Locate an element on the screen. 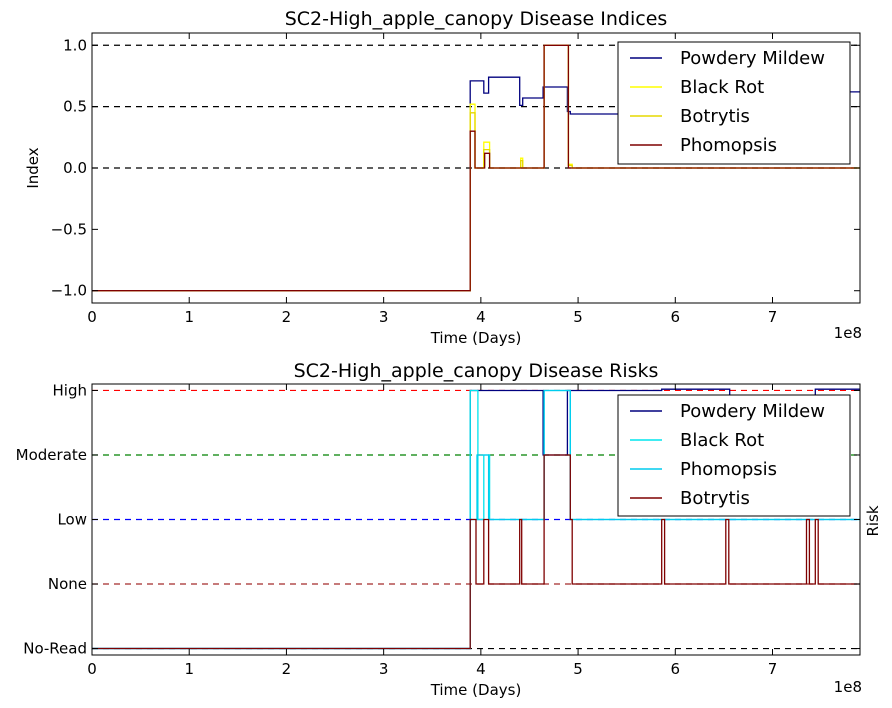 This screenshot has height=708, width=892. legend: Powdery Mildew Black Rot Botrytis Phomopsis is located at coordinates (734, 103).